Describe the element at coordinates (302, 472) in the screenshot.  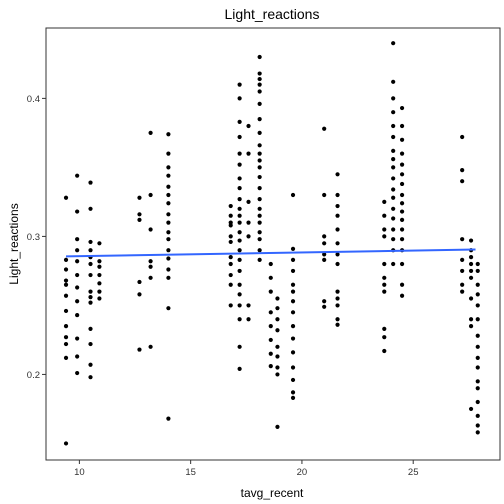
I see `x-tick-label: 20` at that location.